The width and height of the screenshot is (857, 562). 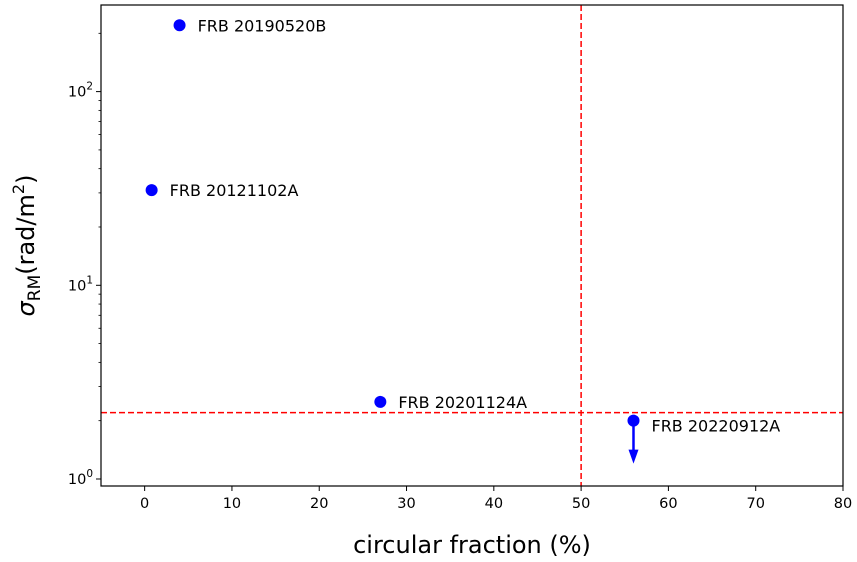 What do you see at coordinates (234, 190) in the screenshot?
I see `data-point-label: FRB 20121102A` at bounding box center [234, 190].